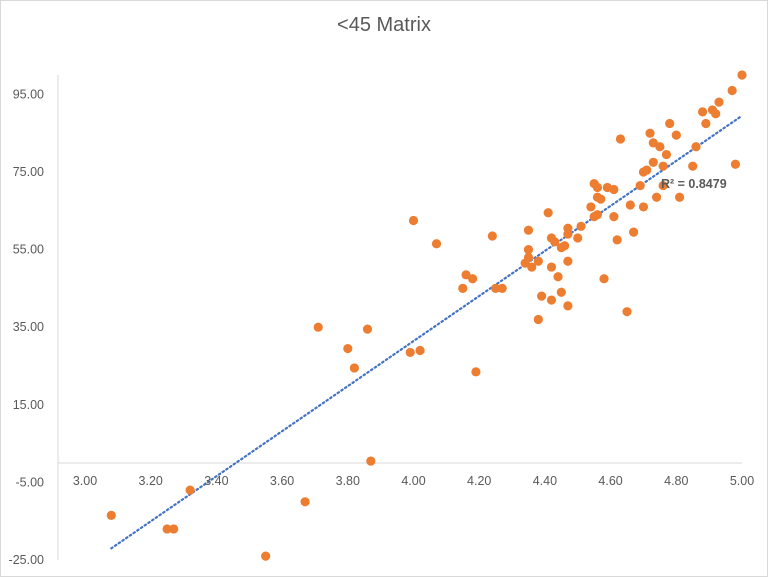 The height and width of the screenshot is (577, 768). Describe the element at coordinates (610, 481) in the screenshot. I see `x-tick-label: 4.60` at that location.